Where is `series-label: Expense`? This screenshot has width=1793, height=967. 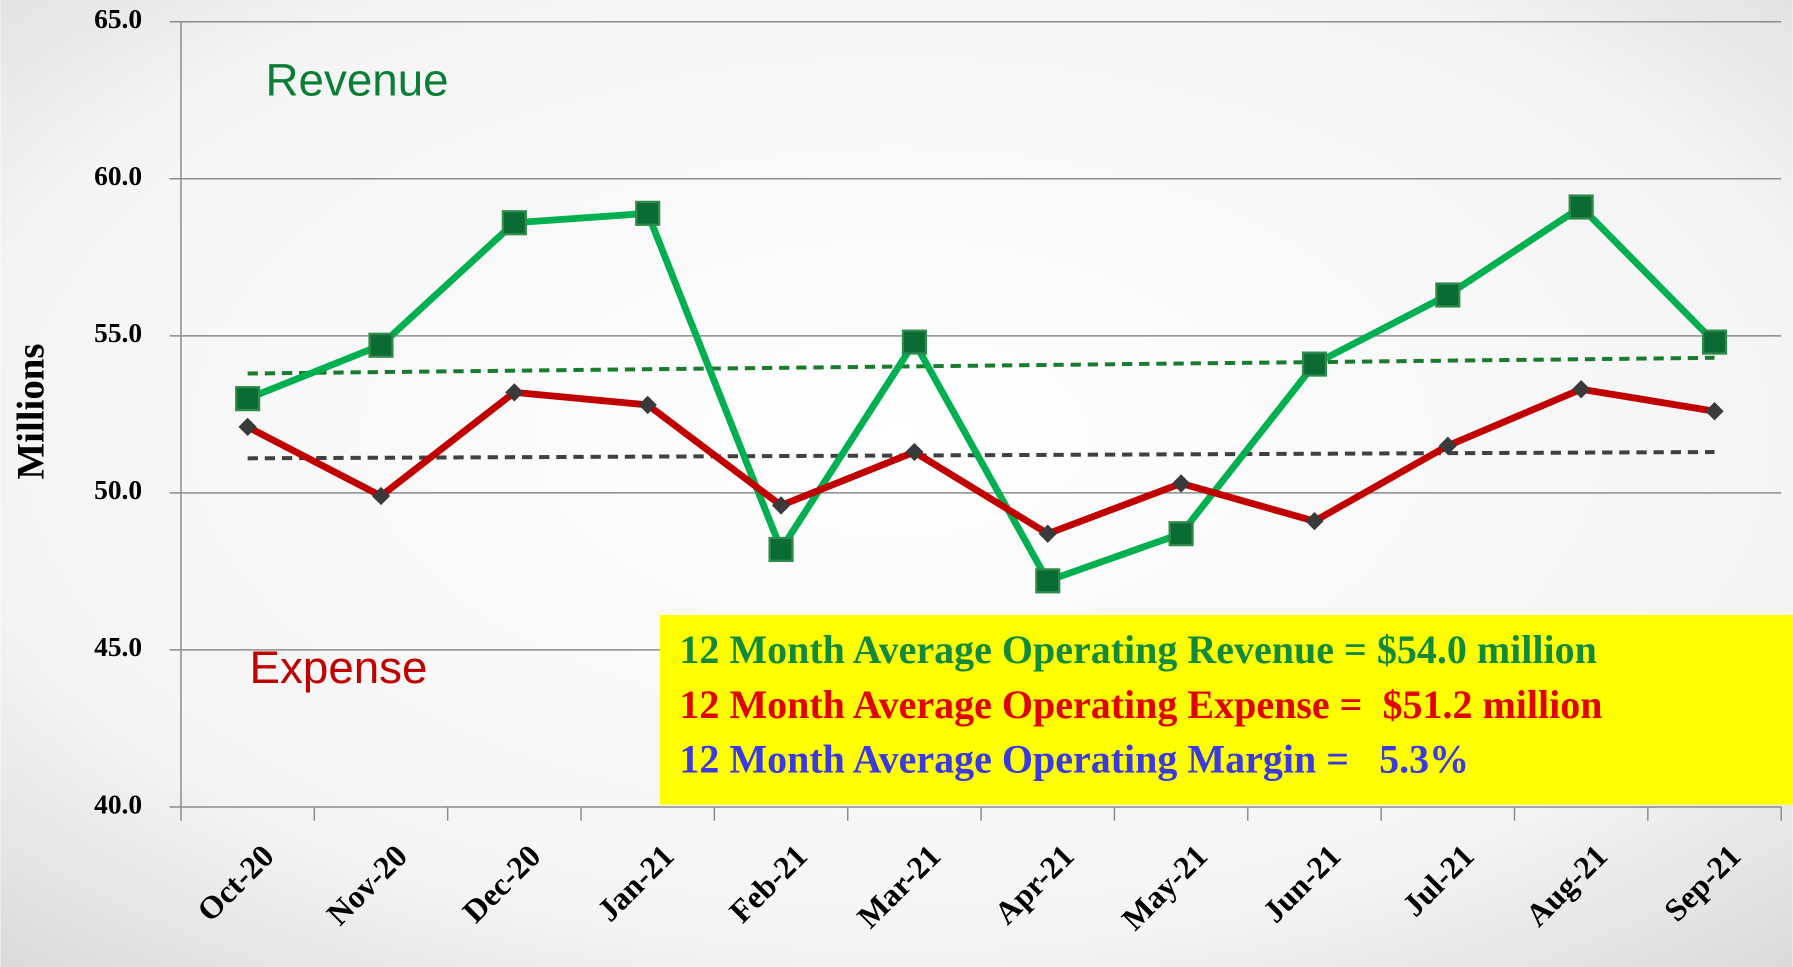 series-label: Expense is located at coordinates (339, 667).